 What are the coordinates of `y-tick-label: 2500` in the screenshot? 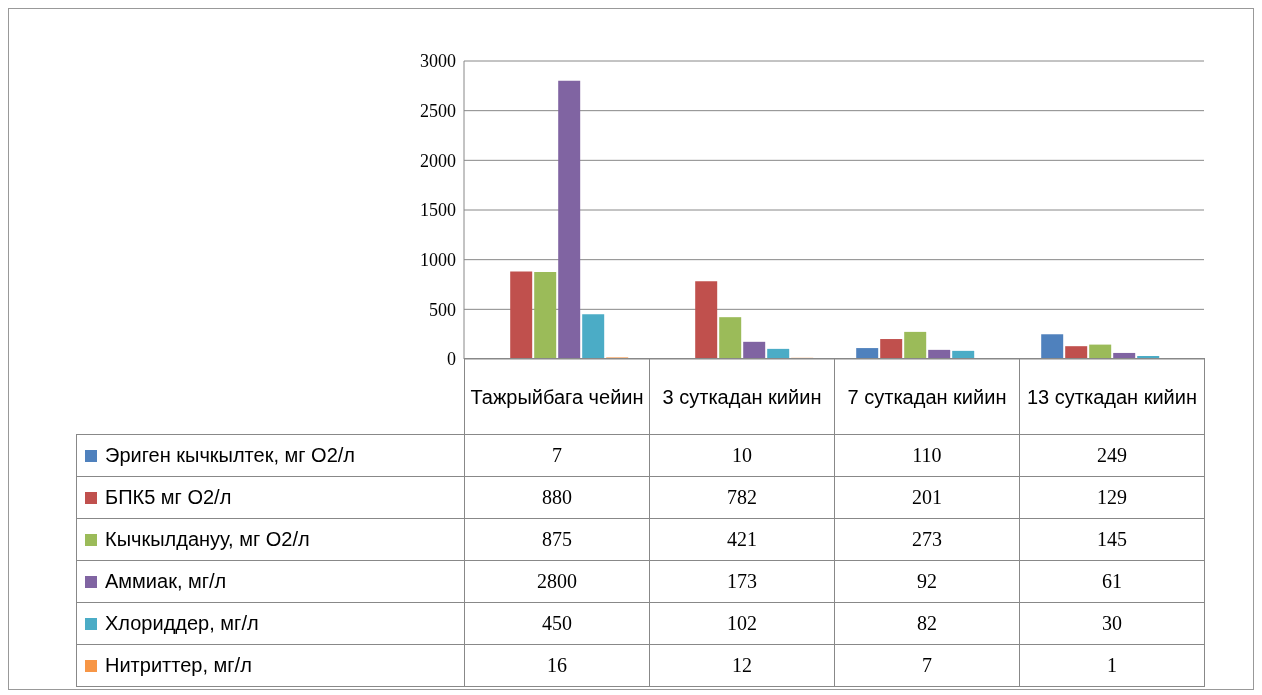 It's located at (438, 111).